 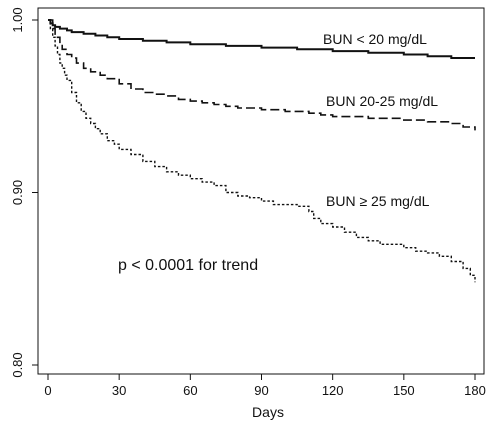 I want to click on x-tick-label: 180, so click(x=475, y=390).